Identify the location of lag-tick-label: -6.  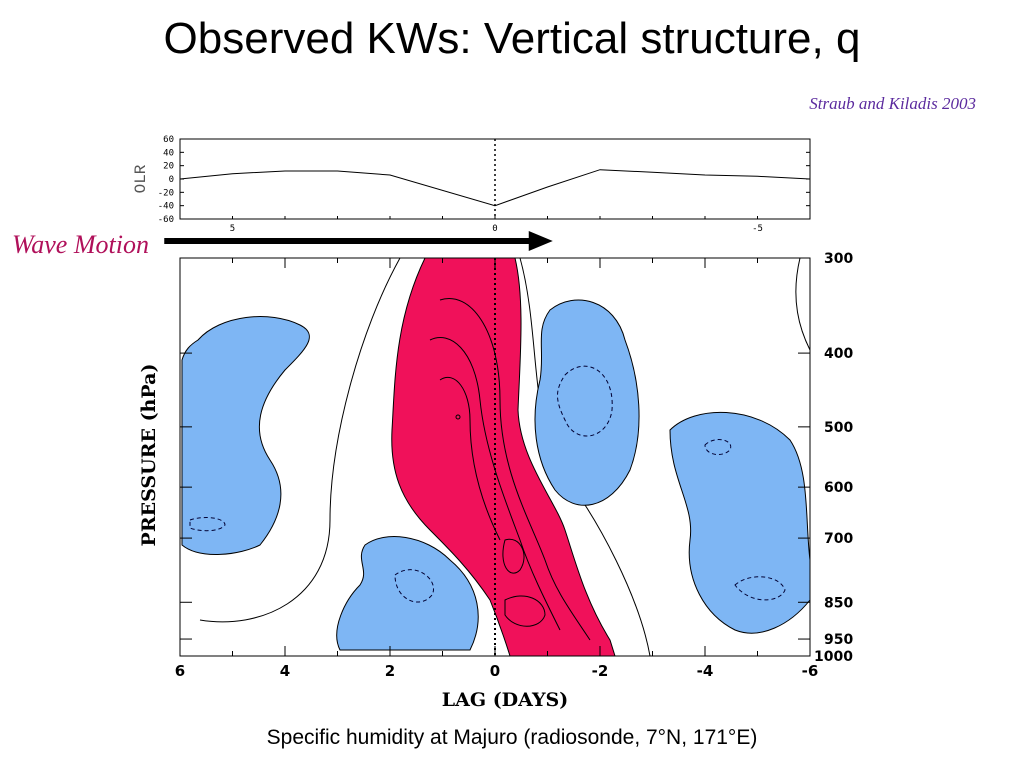
(810, 671).